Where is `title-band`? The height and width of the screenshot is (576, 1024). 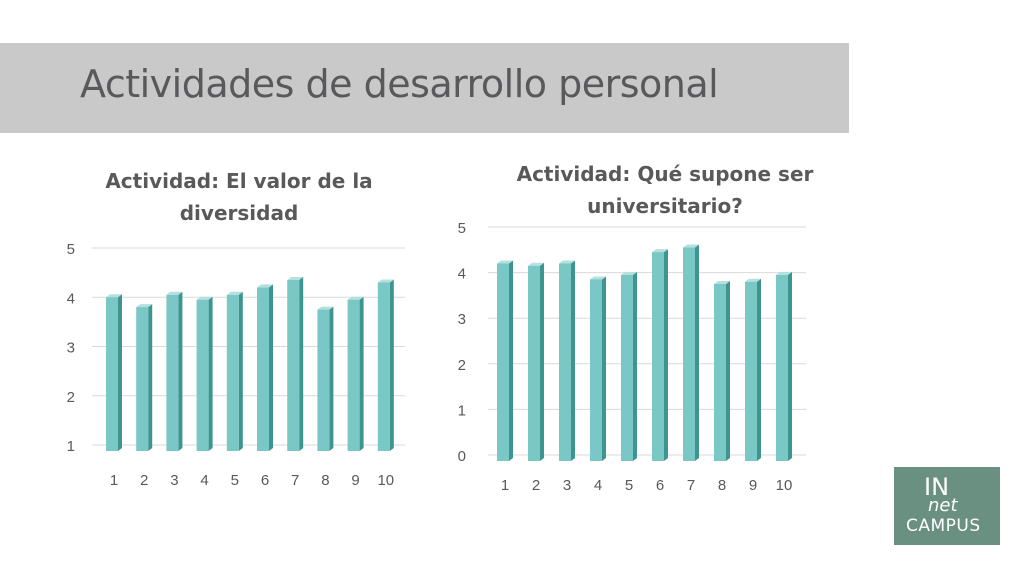 title-band is located at coordinates (424, 88).